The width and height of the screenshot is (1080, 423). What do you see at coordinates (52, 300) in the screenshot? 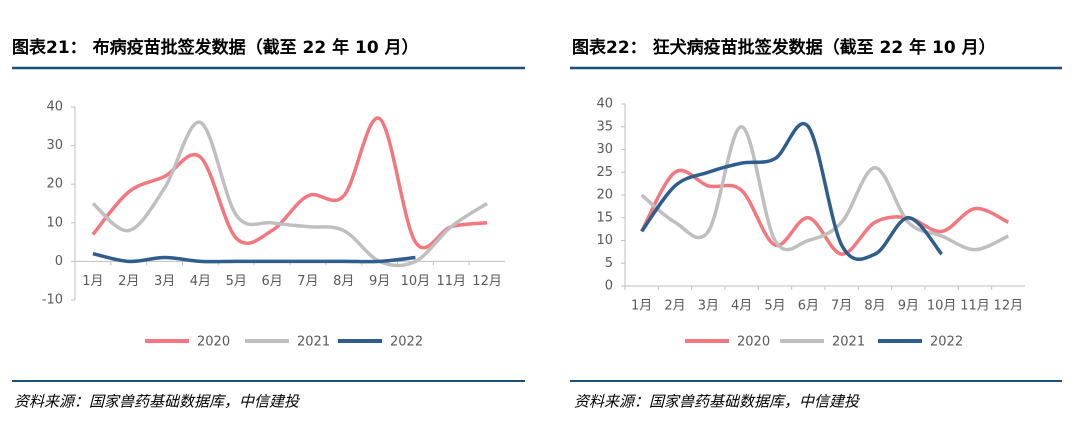
I see `y-tick-label: -10` at bounding box center [52, 300].